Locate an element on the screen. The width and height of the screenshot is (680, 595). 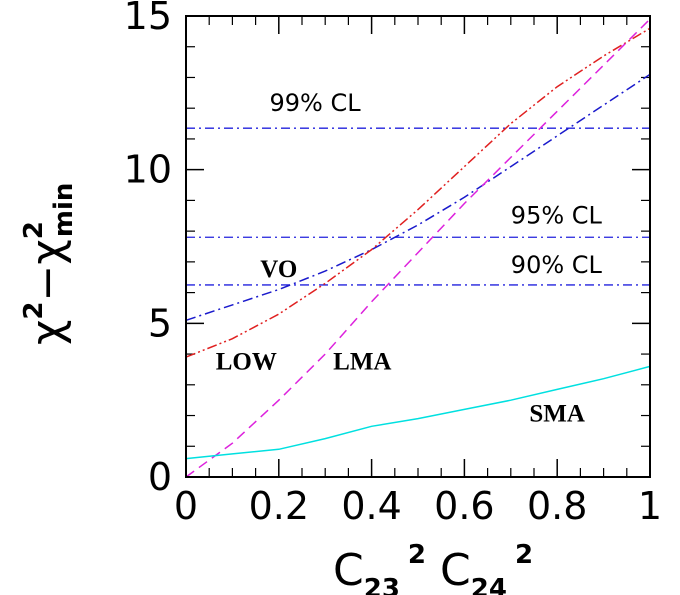
series-line-sma is located at coordinates (418, 412).